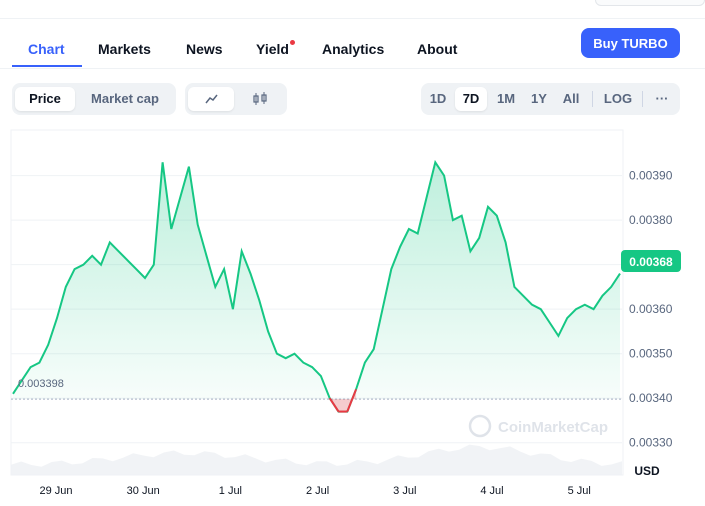 This screenshot has height=506, width=705. I want to click on current-price-badge: 0.00368, so click(651, 261).